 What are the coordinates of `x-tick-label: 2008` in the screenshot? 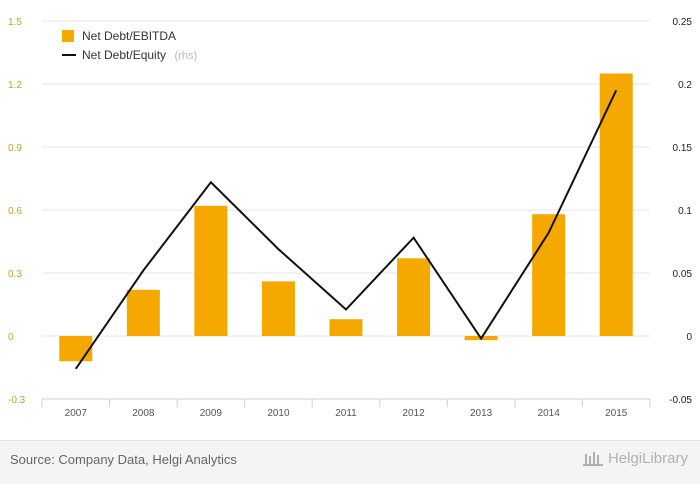 It's located at (143, 413).